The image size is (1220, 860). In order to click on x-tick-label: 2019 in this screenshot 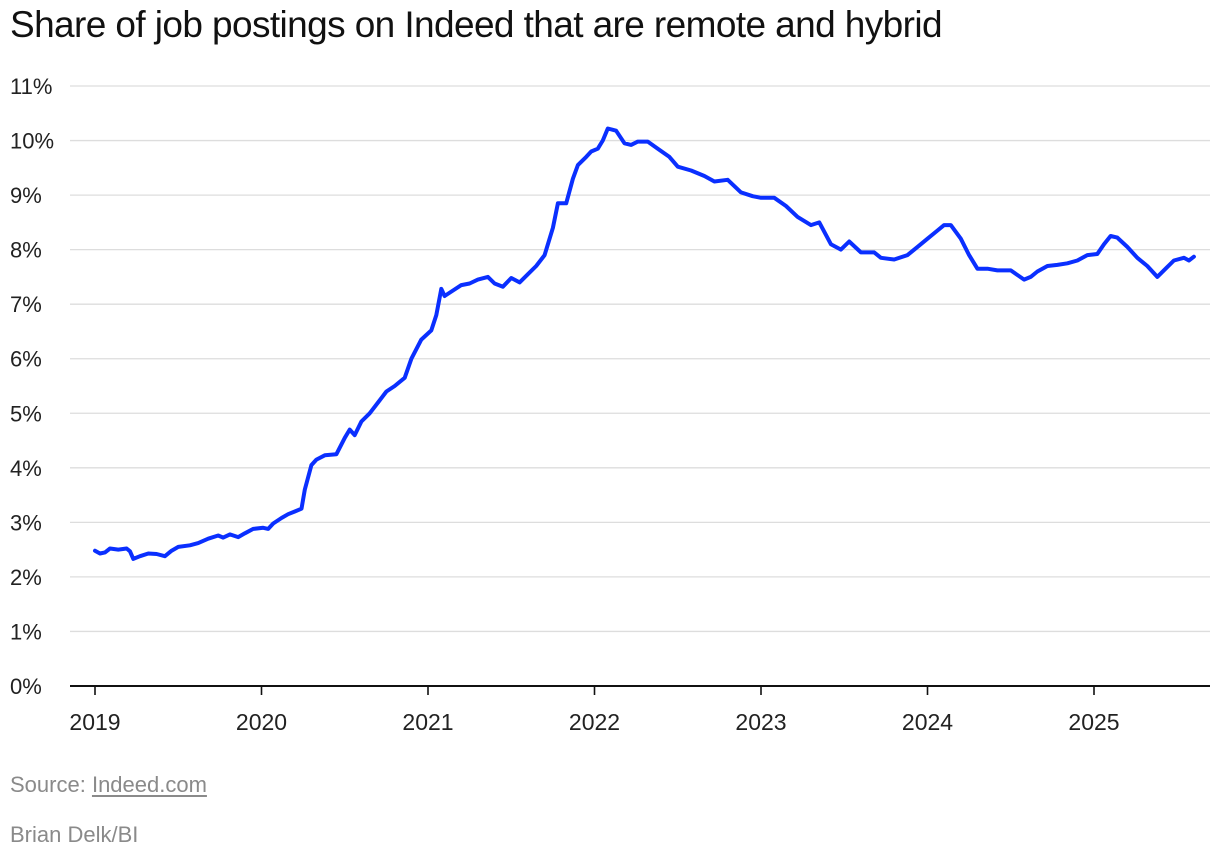, I will do `click(94, 722)`.